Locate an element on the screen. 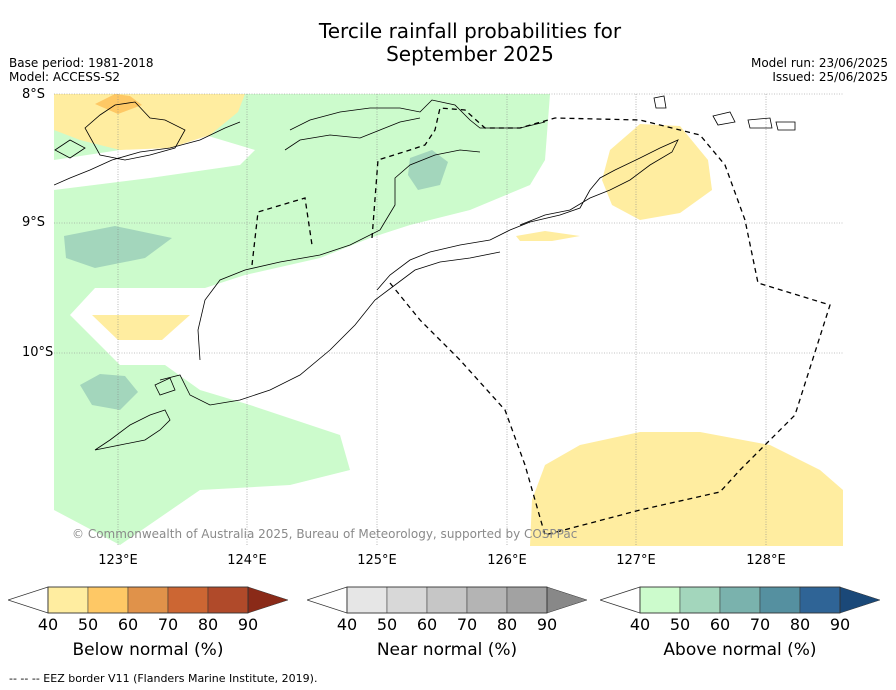  meta-right: Model run: 23/06/2025 Issued: 25/06/2025 is located at coordinates (819, 70).